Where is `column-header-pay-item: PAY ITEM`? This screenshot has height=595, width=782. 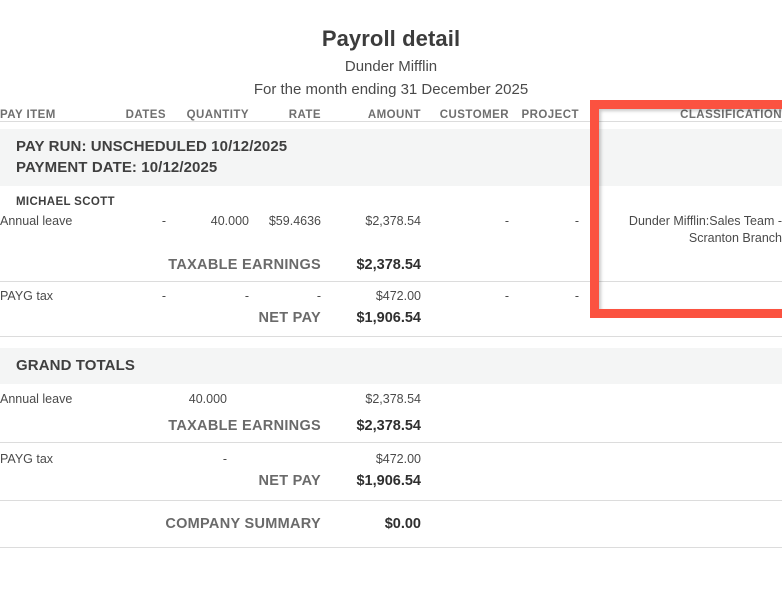
column-header-pay-item: PAY ITEM is located at coordinates (59, 115).